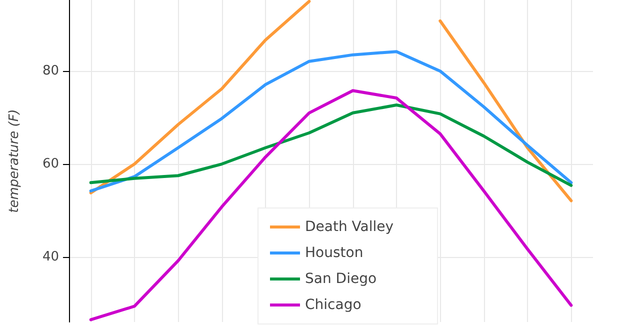 Image resolution: width=630 pixels, height=330 pixels. I want to click on legend-label: Chicago, so click(333, 305).